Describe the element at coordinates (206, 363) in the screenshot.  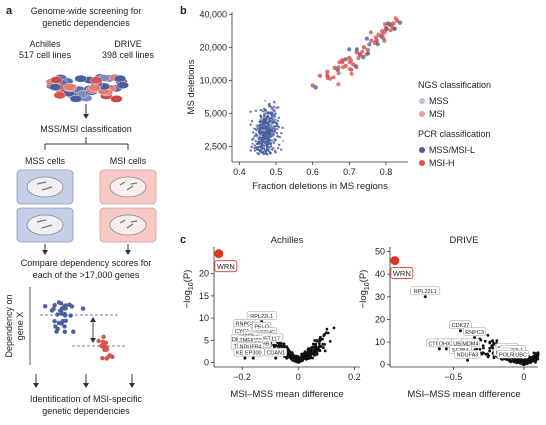
I see `achilles-y-tick-label: 0` at that location.